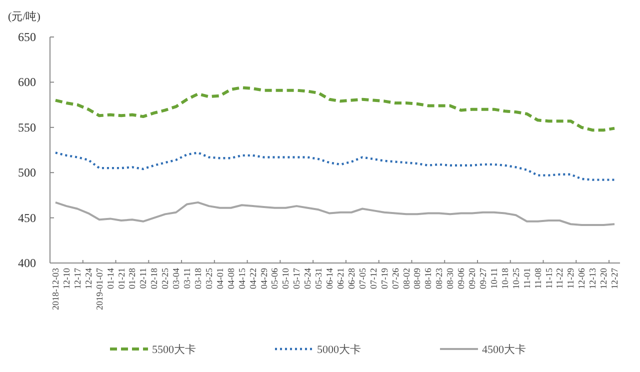  I want to click on x-tick-label: 03-18, so click(197, 278).